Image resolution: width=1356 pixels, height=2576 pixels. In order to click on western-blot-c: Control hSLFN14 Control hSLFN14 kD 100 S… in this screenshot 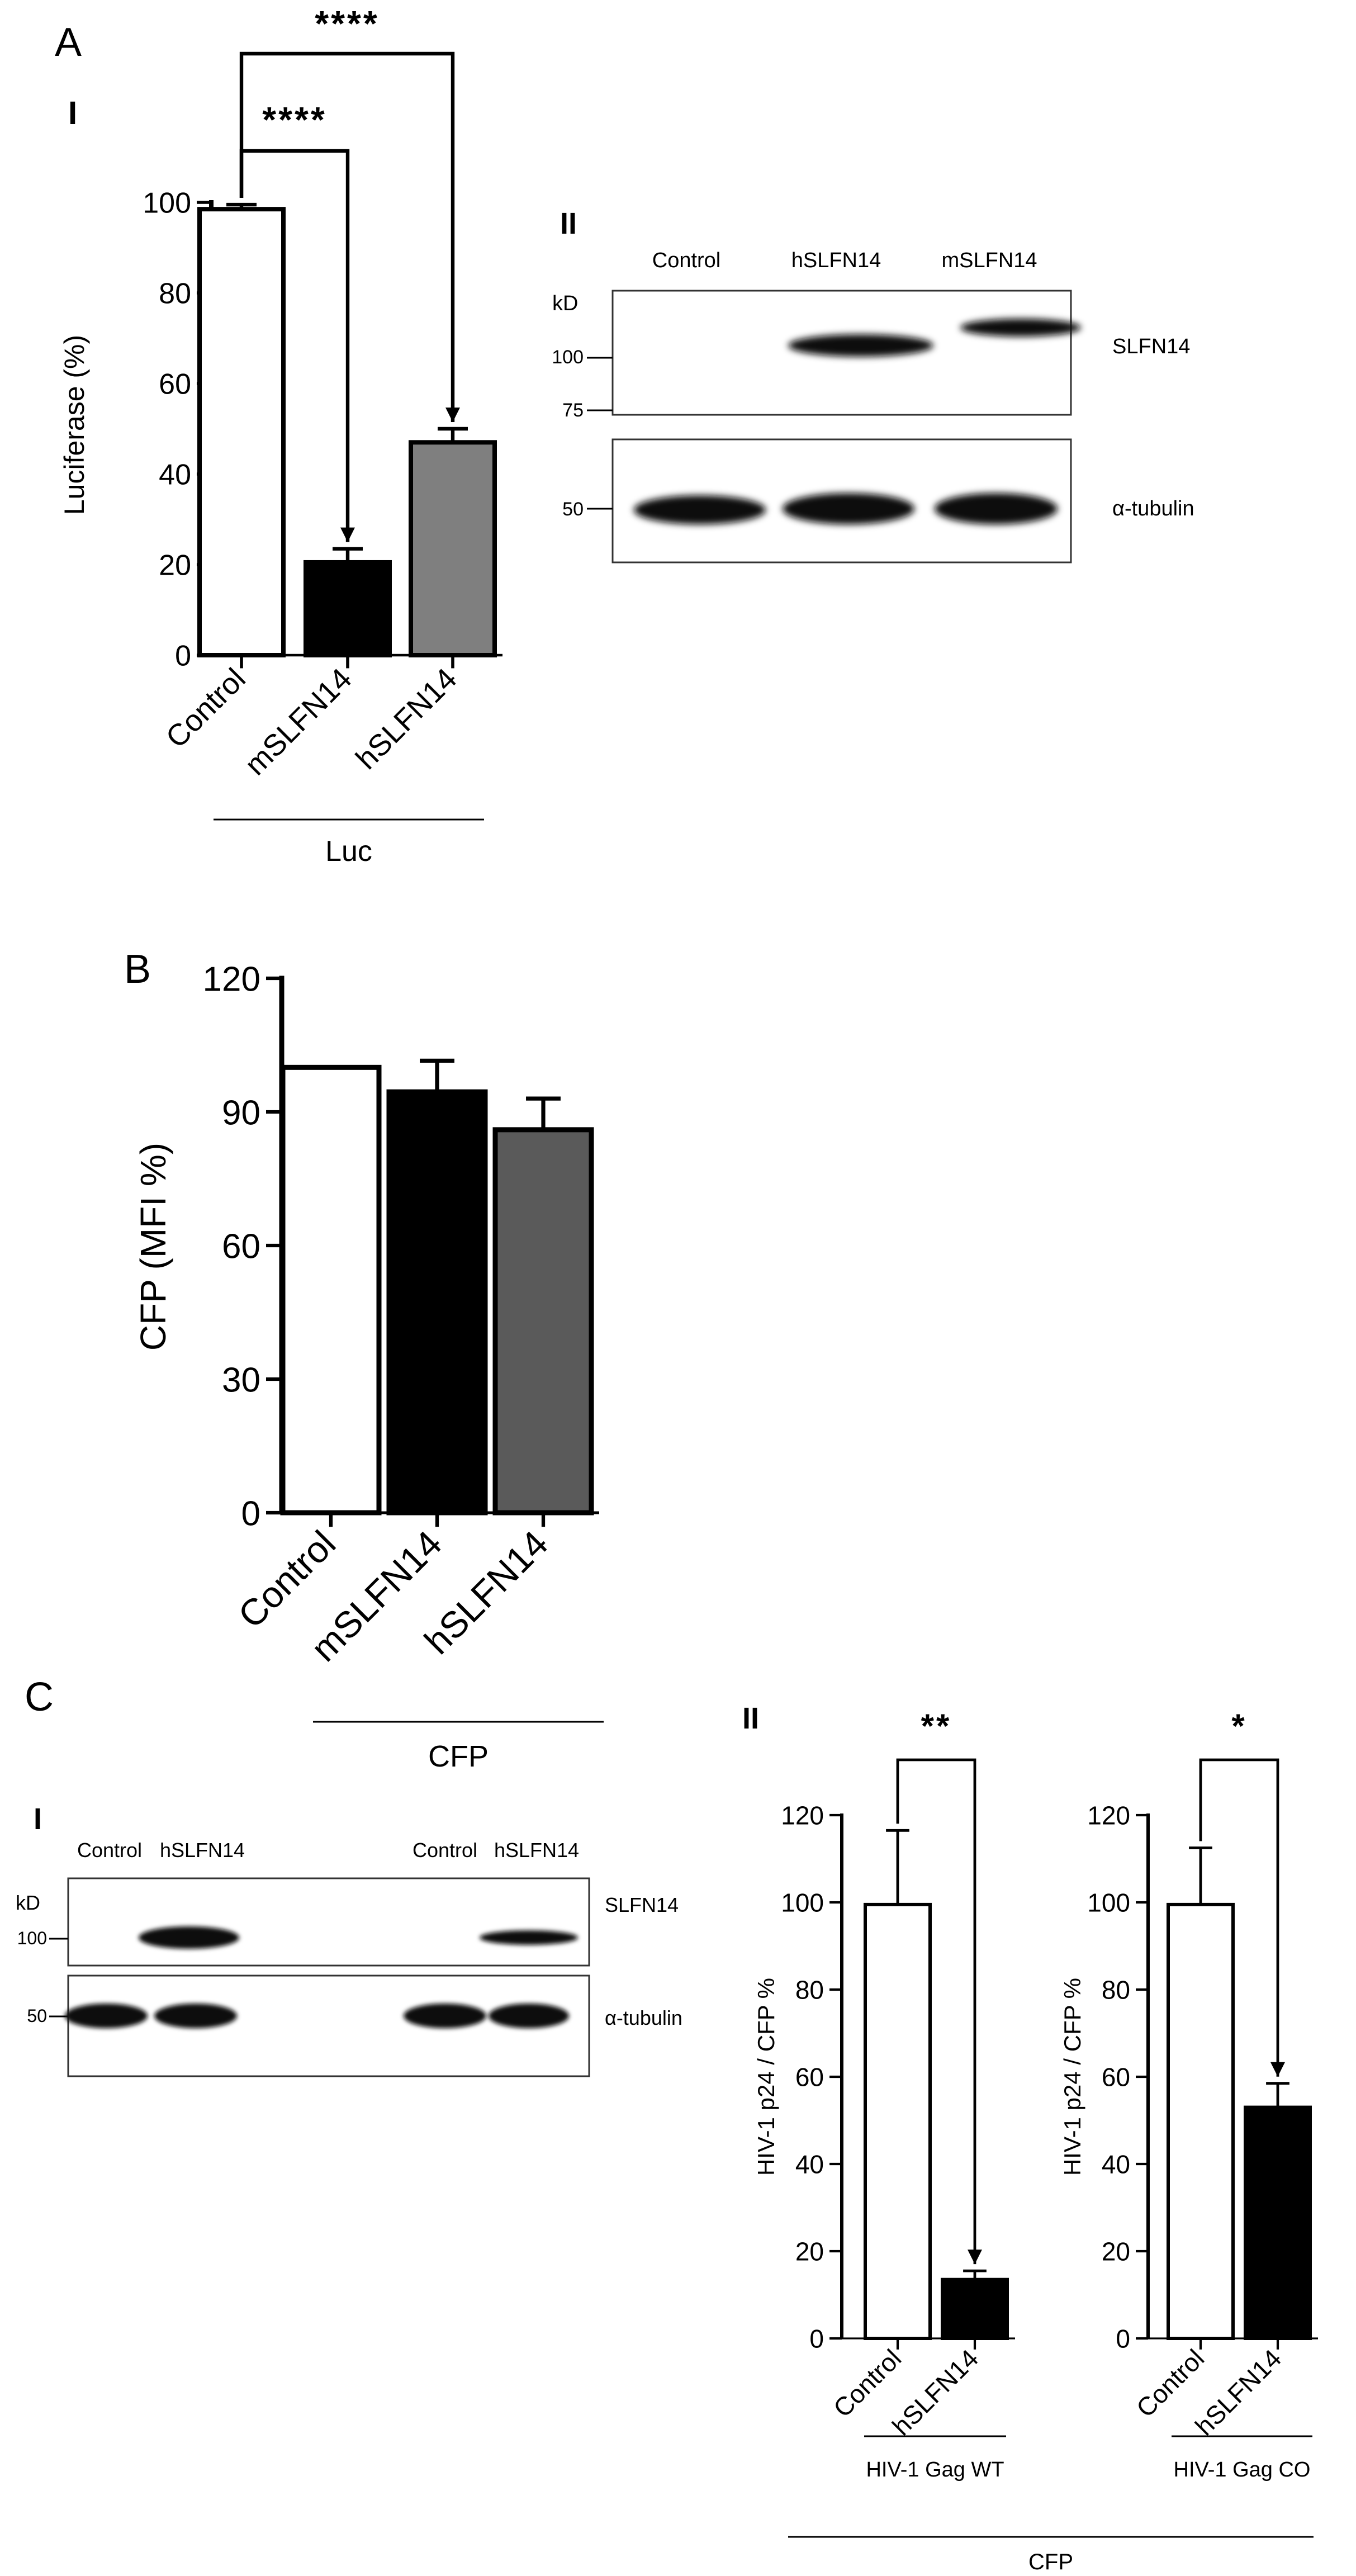, I will do `click(349, 1958)`.